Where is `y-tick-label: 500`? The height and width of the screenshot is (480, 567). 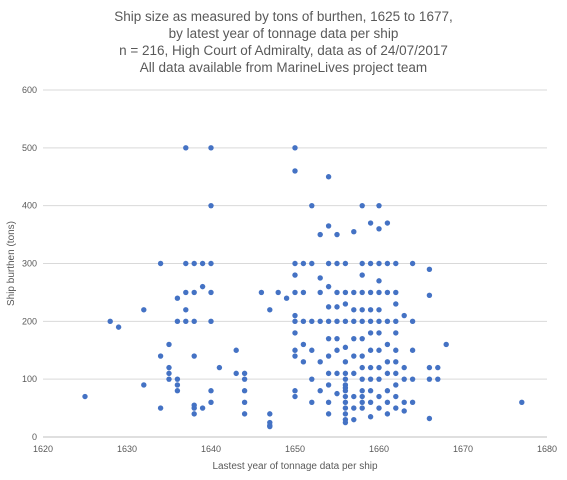
y-tick-label: 500 is located at coordinates (29, 148).